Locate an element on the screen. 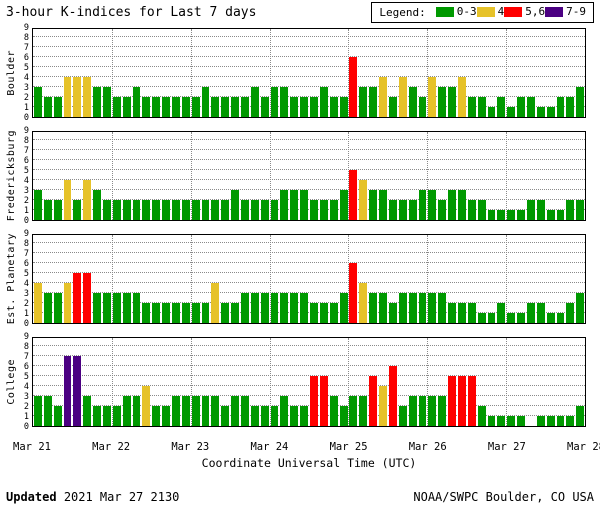 This screenshot has height=510, width=600. legend-item: 5,6 is located at coordinates (524, 11).